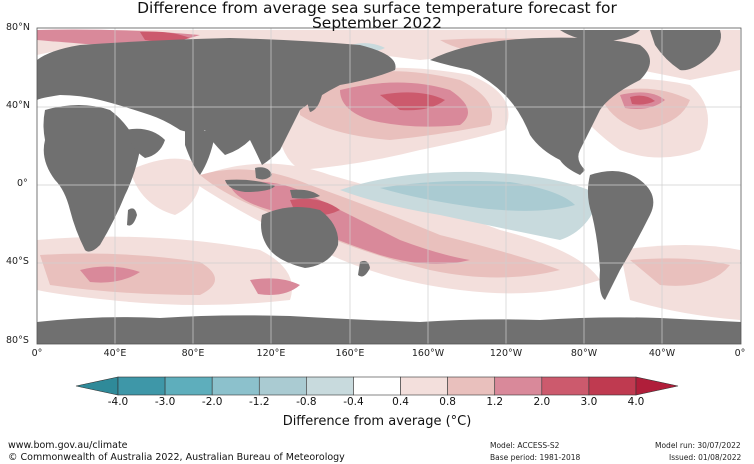  I want to click on new-zealand, so click(364, 268).